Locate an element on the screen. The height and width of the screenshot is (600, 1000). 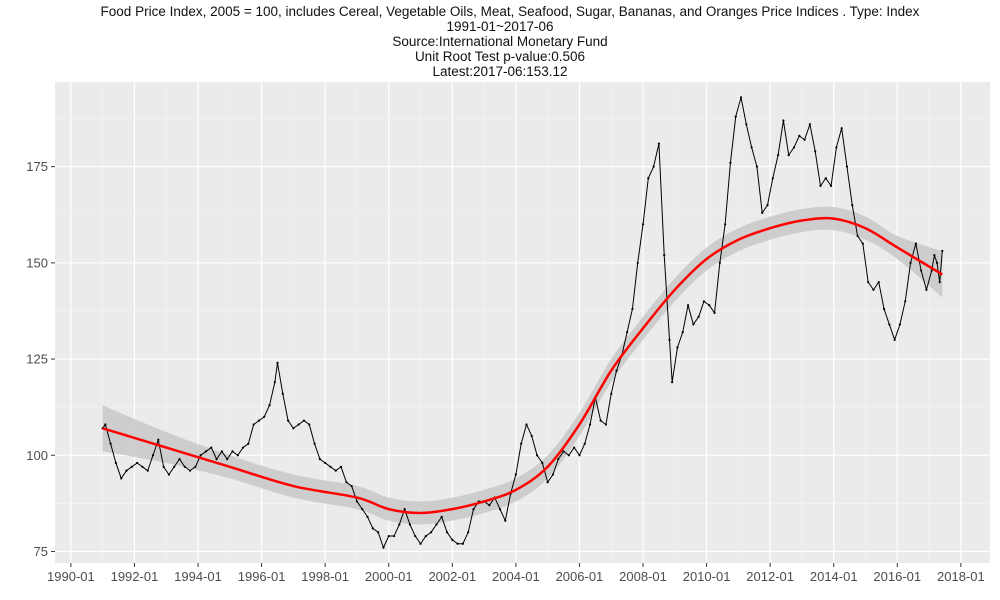
y-axis: 75 100 125 150 175 is located at coordinates (40, 359).